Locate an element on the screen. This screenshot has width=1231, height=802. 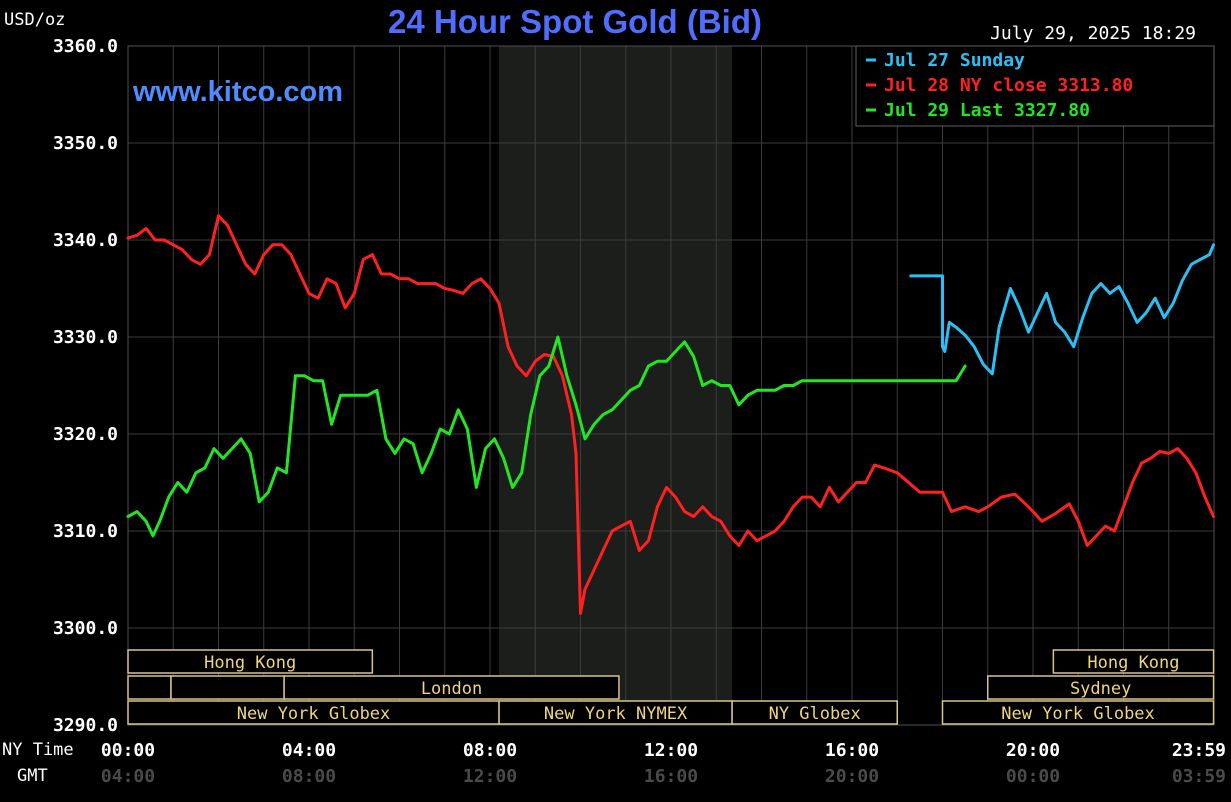
x-tick-label-ny: 16:00 is located at coordinates (852, 750).